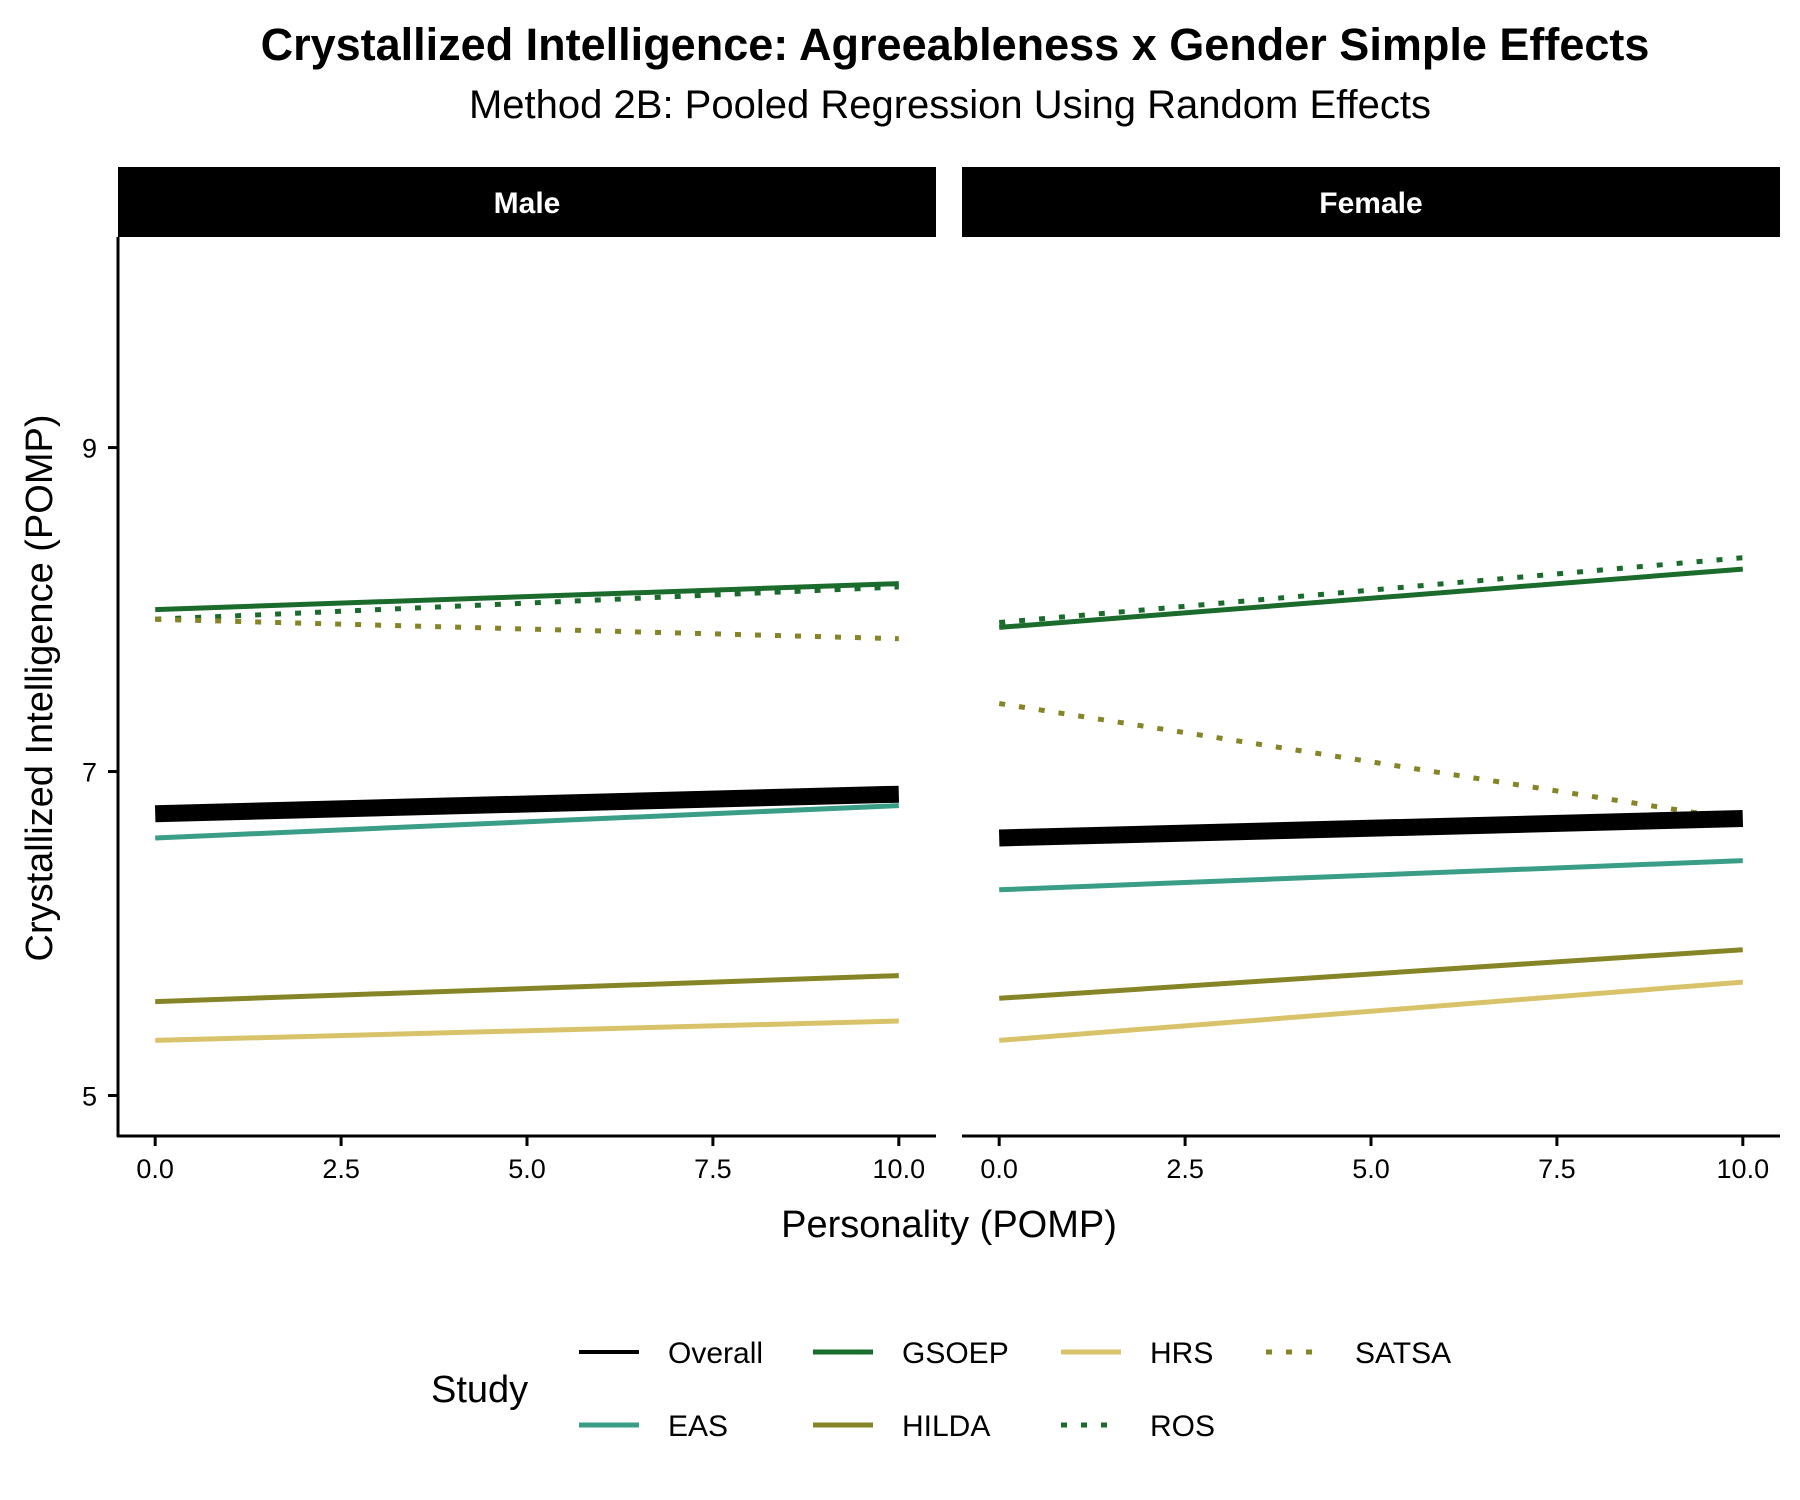 This screenshot has height=1500, width=1800. What do you see at coordinates (715, 1353) in the screenshot?
I see `legend-label-overall: Overall` at bounding box center [715, 1353].